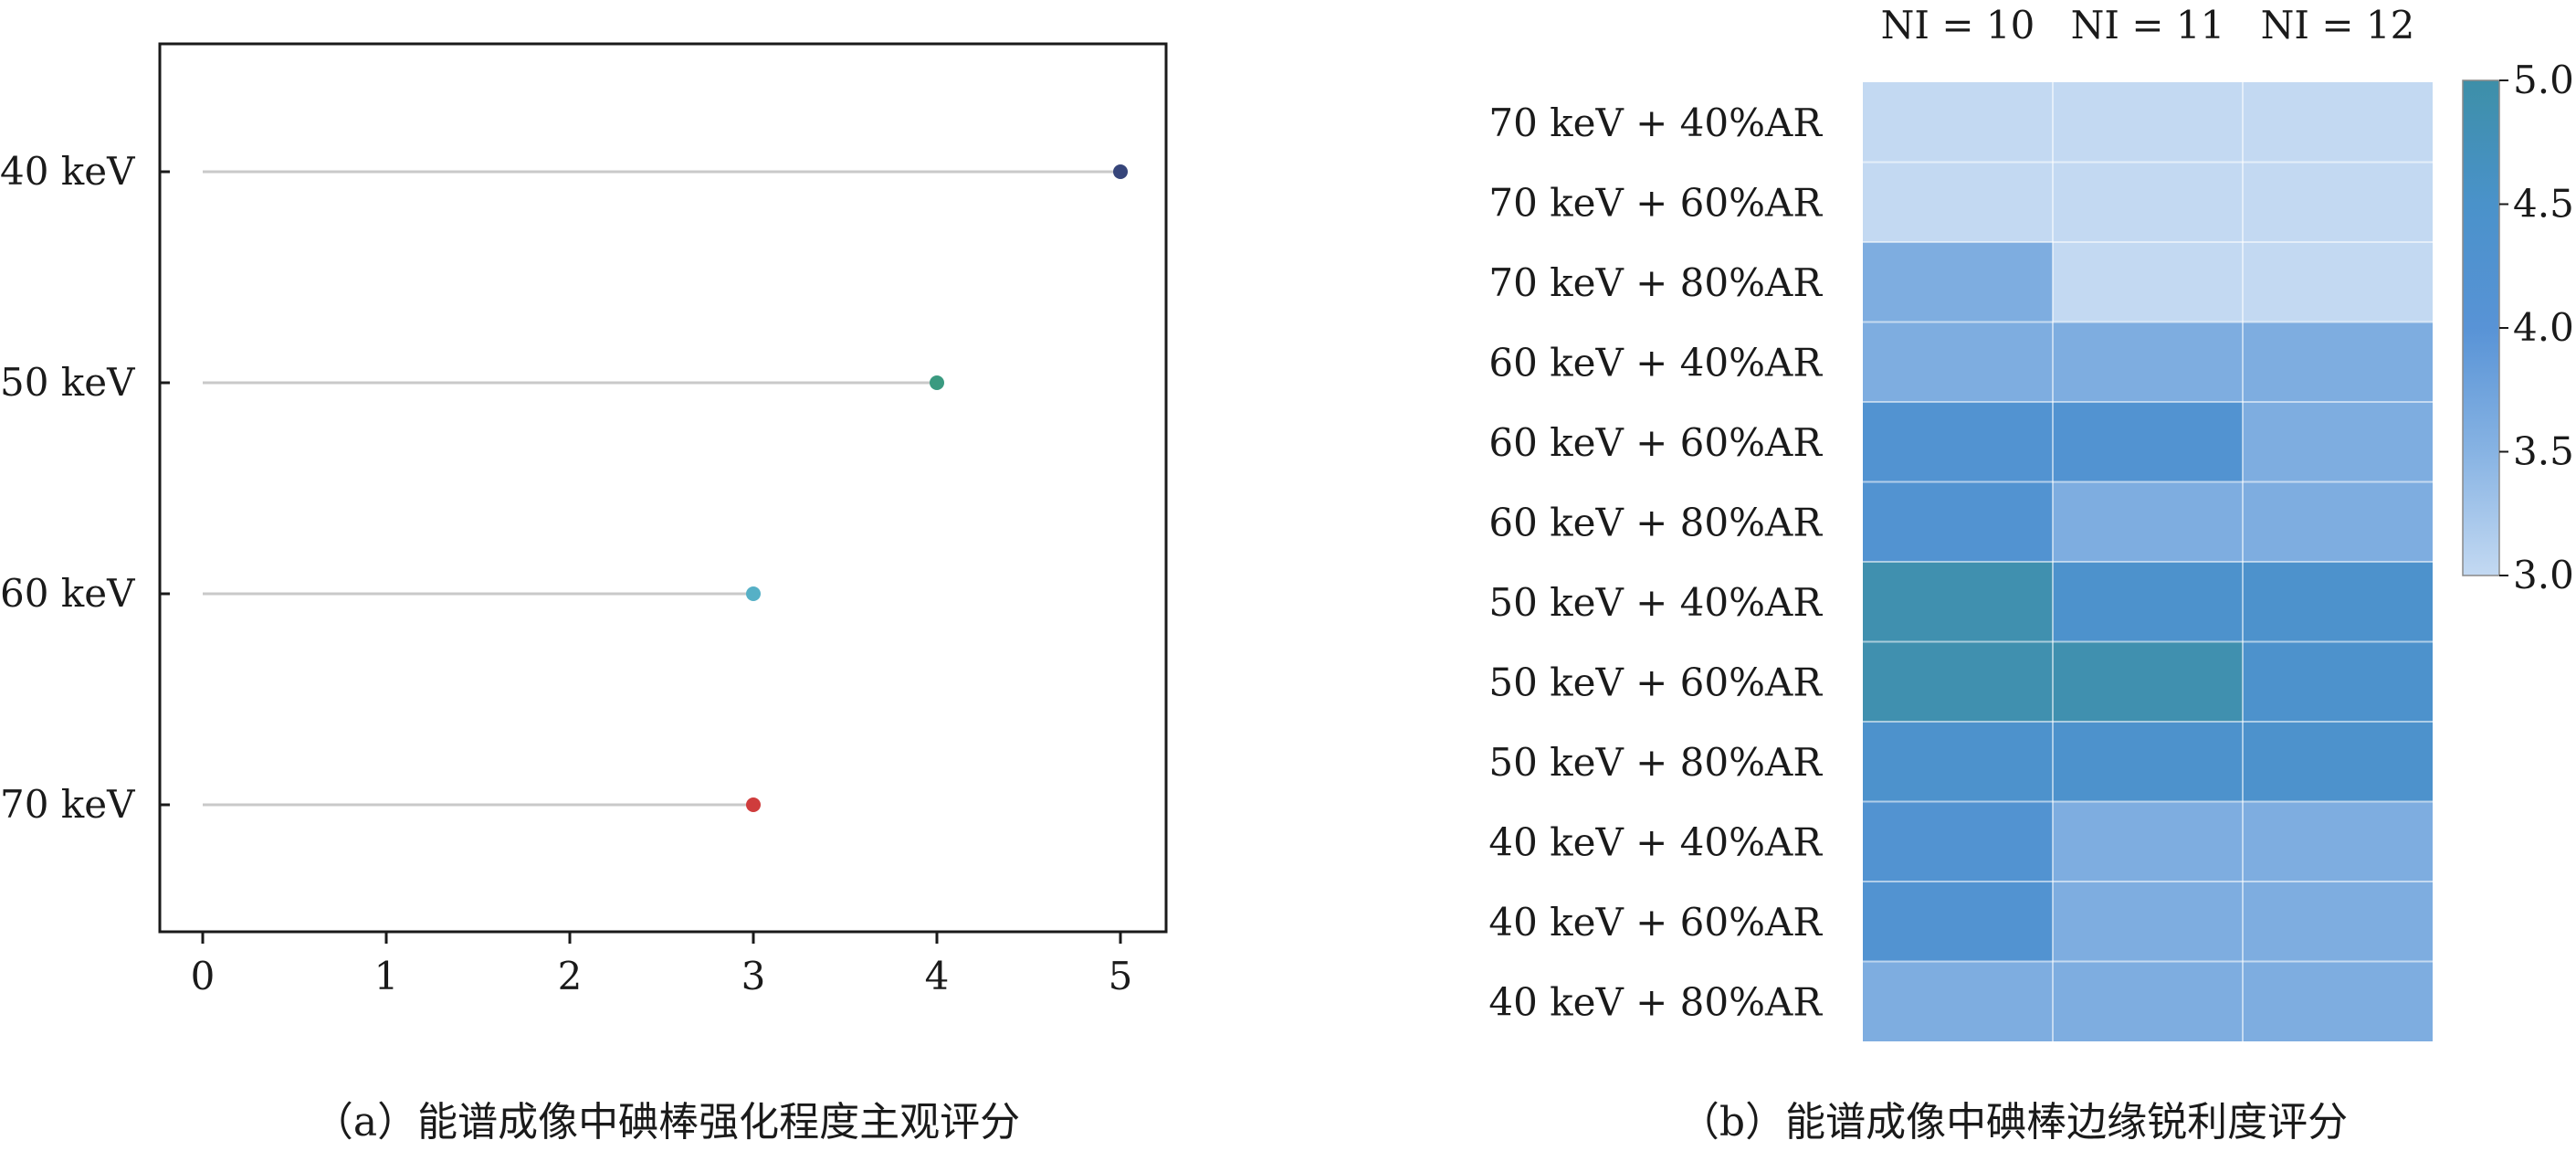  What do you see at coordinates (2013, 1122) in the screenshot?
I see `caption-b: （b）能谱成像中碘棒边缘锐利度评分` at bounding box center [2013, 1122].